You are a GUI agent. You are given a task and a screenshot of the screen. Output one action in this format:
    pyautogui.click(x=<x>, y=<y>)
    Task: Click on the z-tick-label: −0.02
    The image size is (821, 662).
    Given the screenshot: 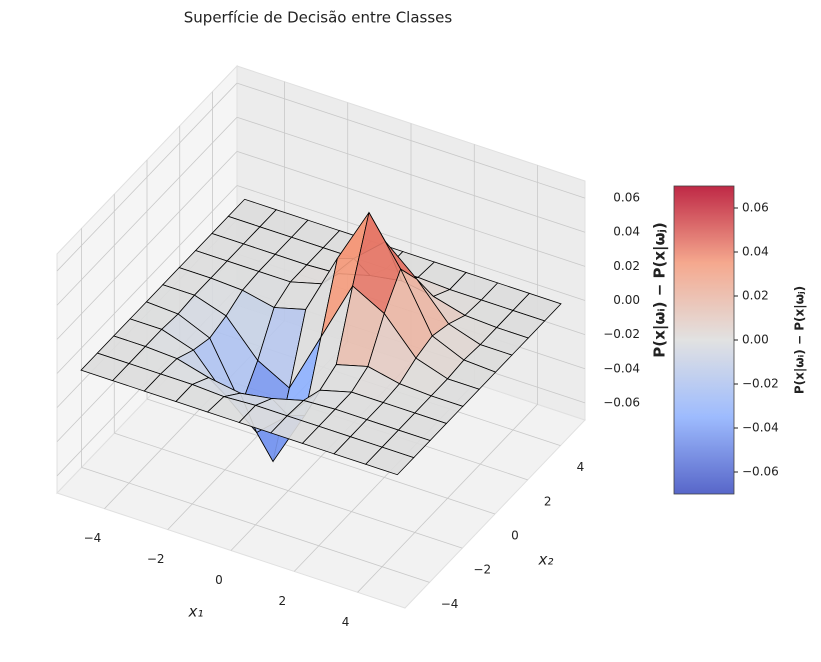 What is the action you would take?
    pyautogui.click(x=621, y=334)
    